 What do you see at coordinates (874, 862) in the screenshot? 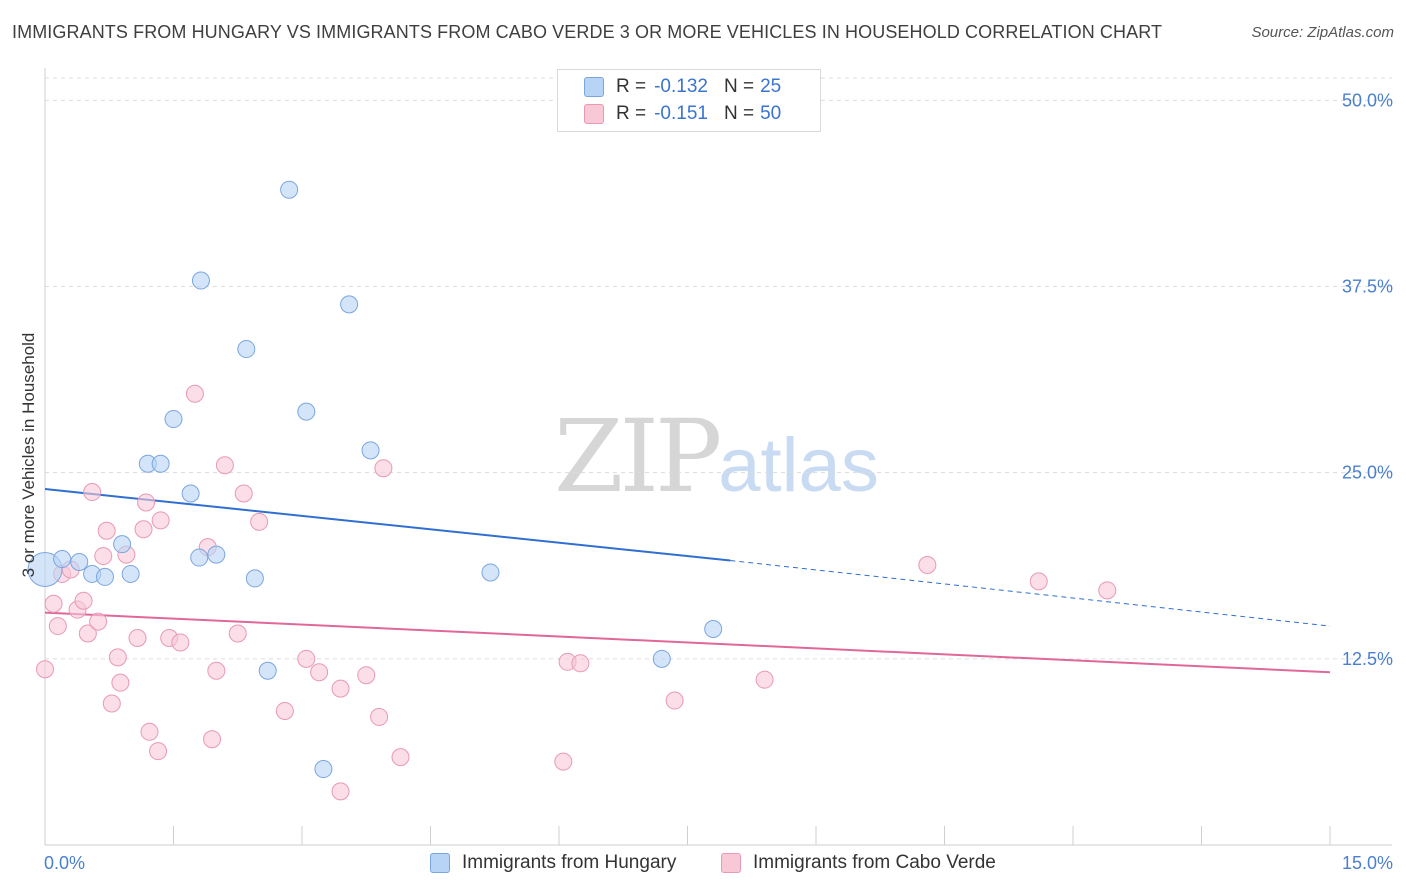
I see `series-label-caboverde: Immigrants from Cabo Verde` at bounding box center [874, 862].